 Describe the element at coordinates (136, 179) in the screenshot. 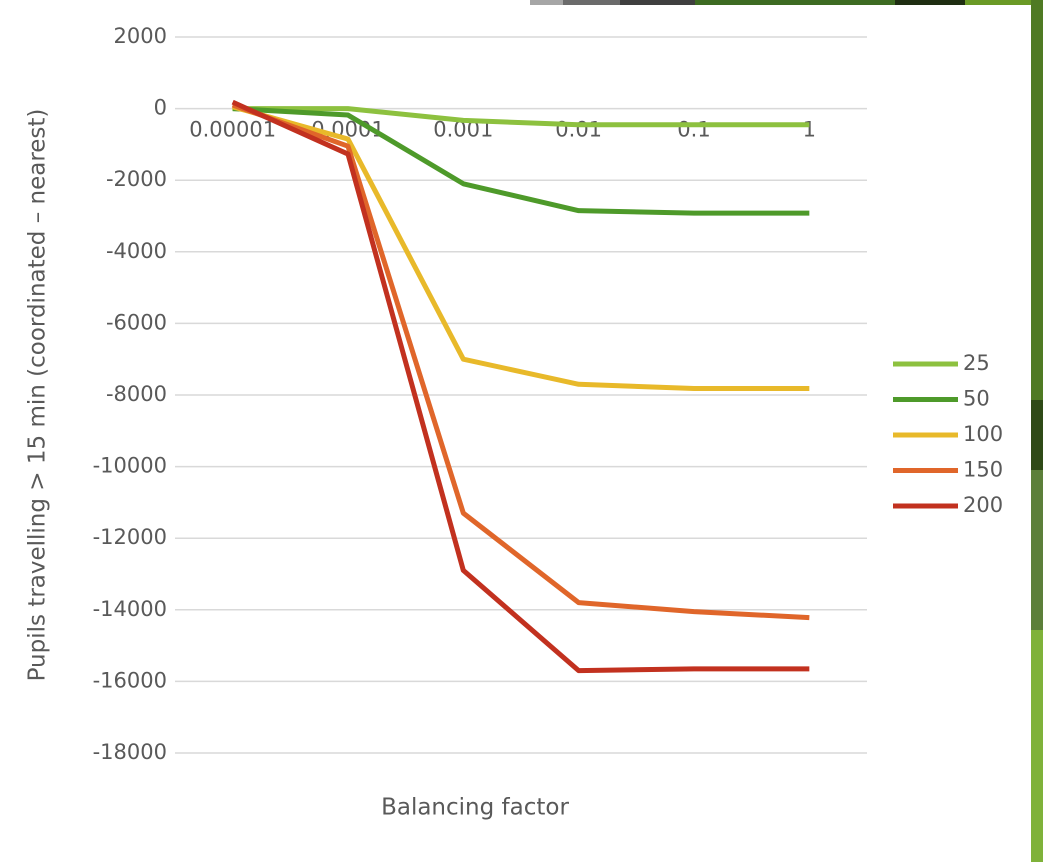

I see `y-tick-label: -2000` at that location.